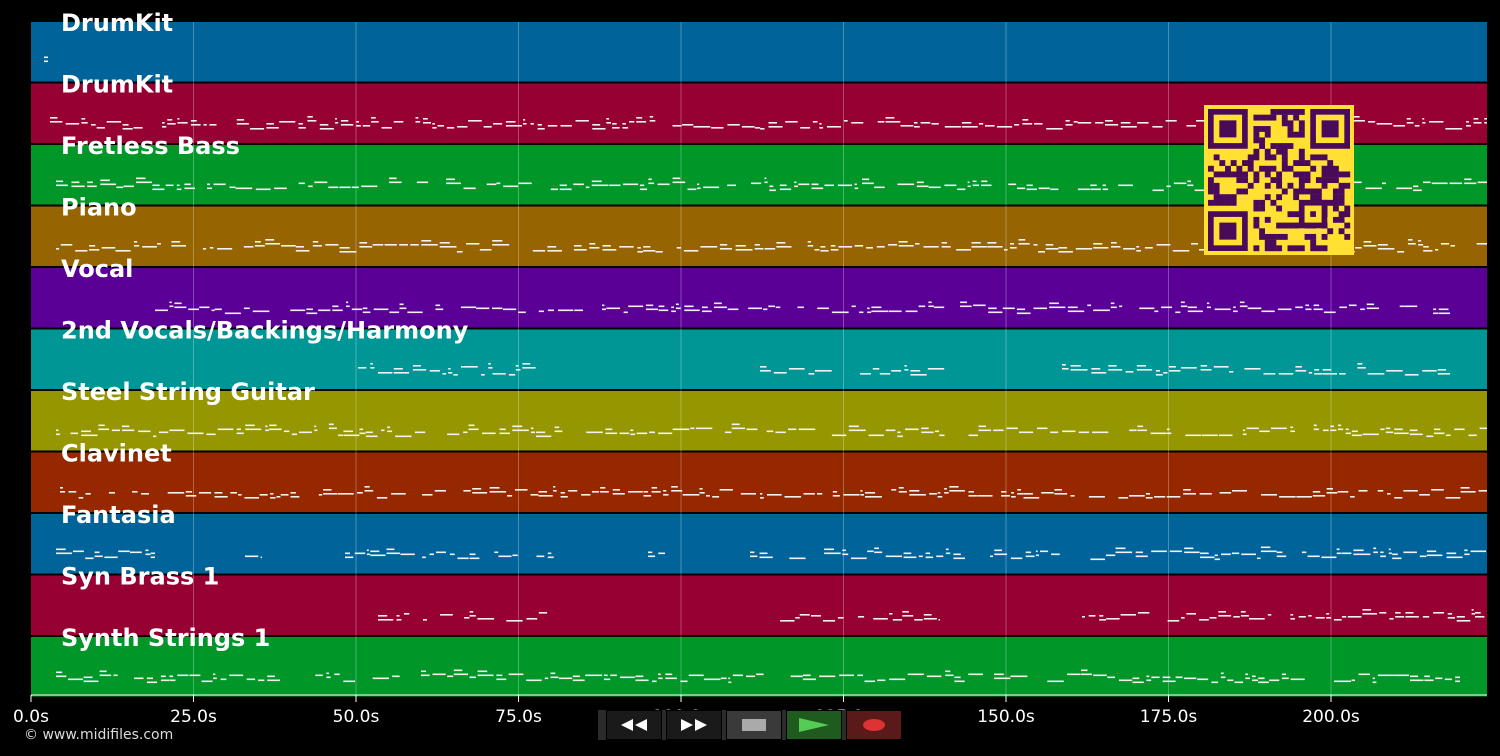 This screenshot has width=1500, height=756. Describe the element at coordinates (874, 725) in the screenshot. I see `record-button` at that location.